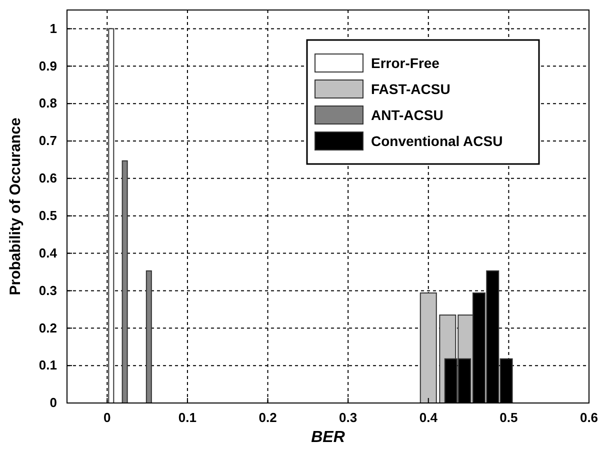  What do you see at coordinates (47, 328) in the screenshot?
I see `y-tick-label: 0.2` at bounding box center [47, 328].